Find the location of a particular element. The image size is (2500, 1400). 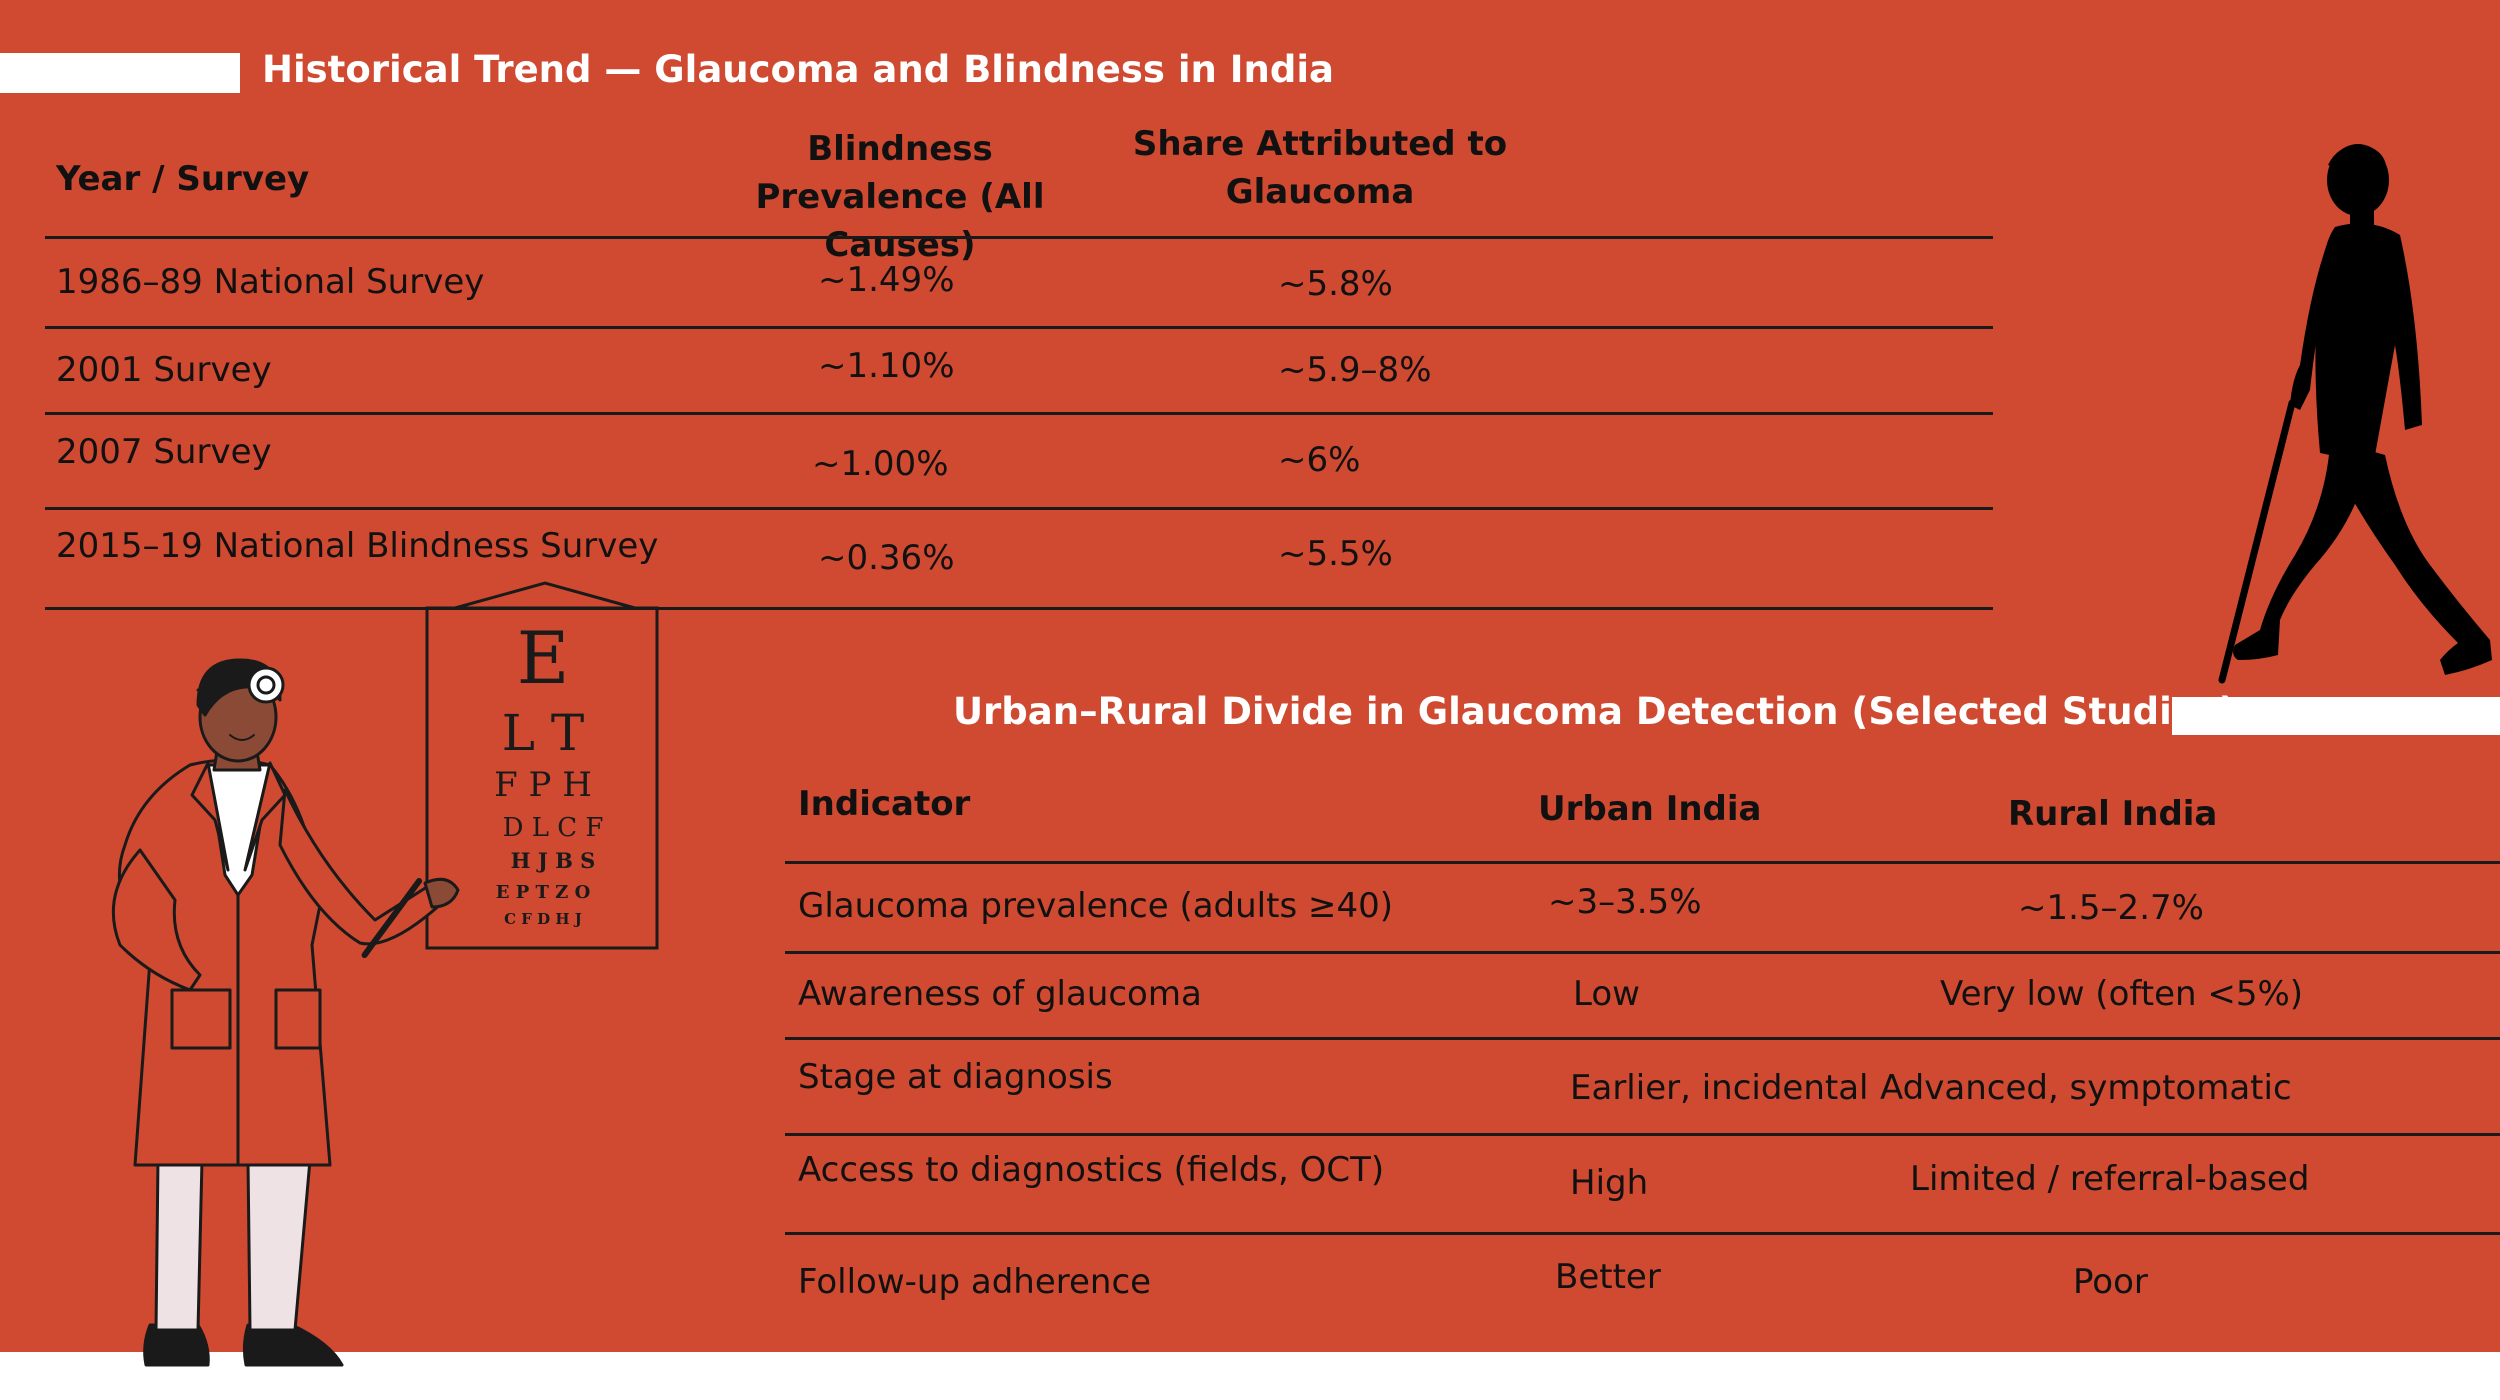

header-year-survey: Year / Survey is located at coordinates (183, 179).